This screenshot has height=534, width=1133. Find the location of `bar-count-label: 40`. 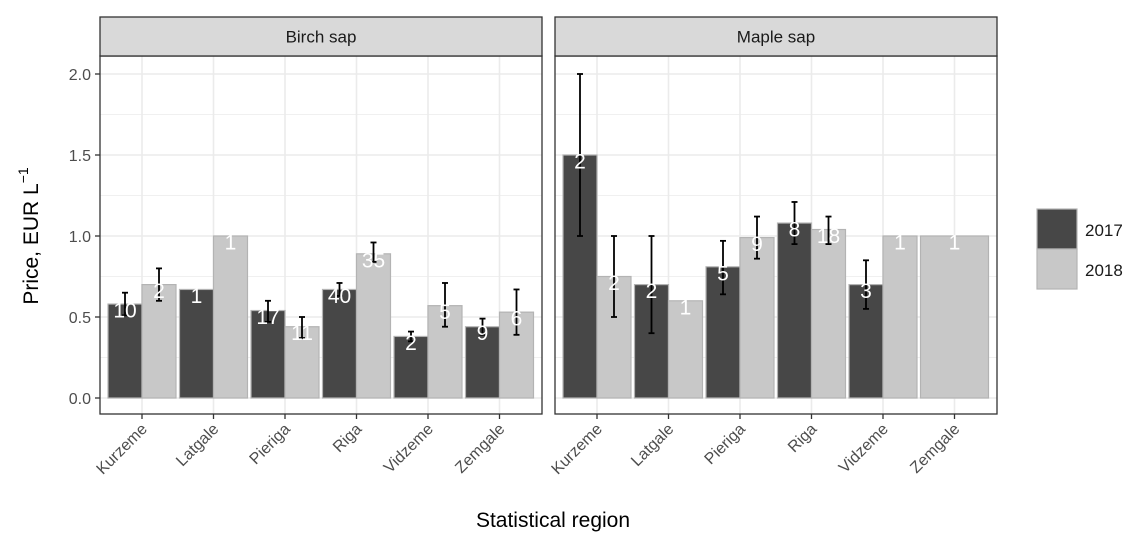

bar-count-label: 40 is located at coordinates (339, 296).